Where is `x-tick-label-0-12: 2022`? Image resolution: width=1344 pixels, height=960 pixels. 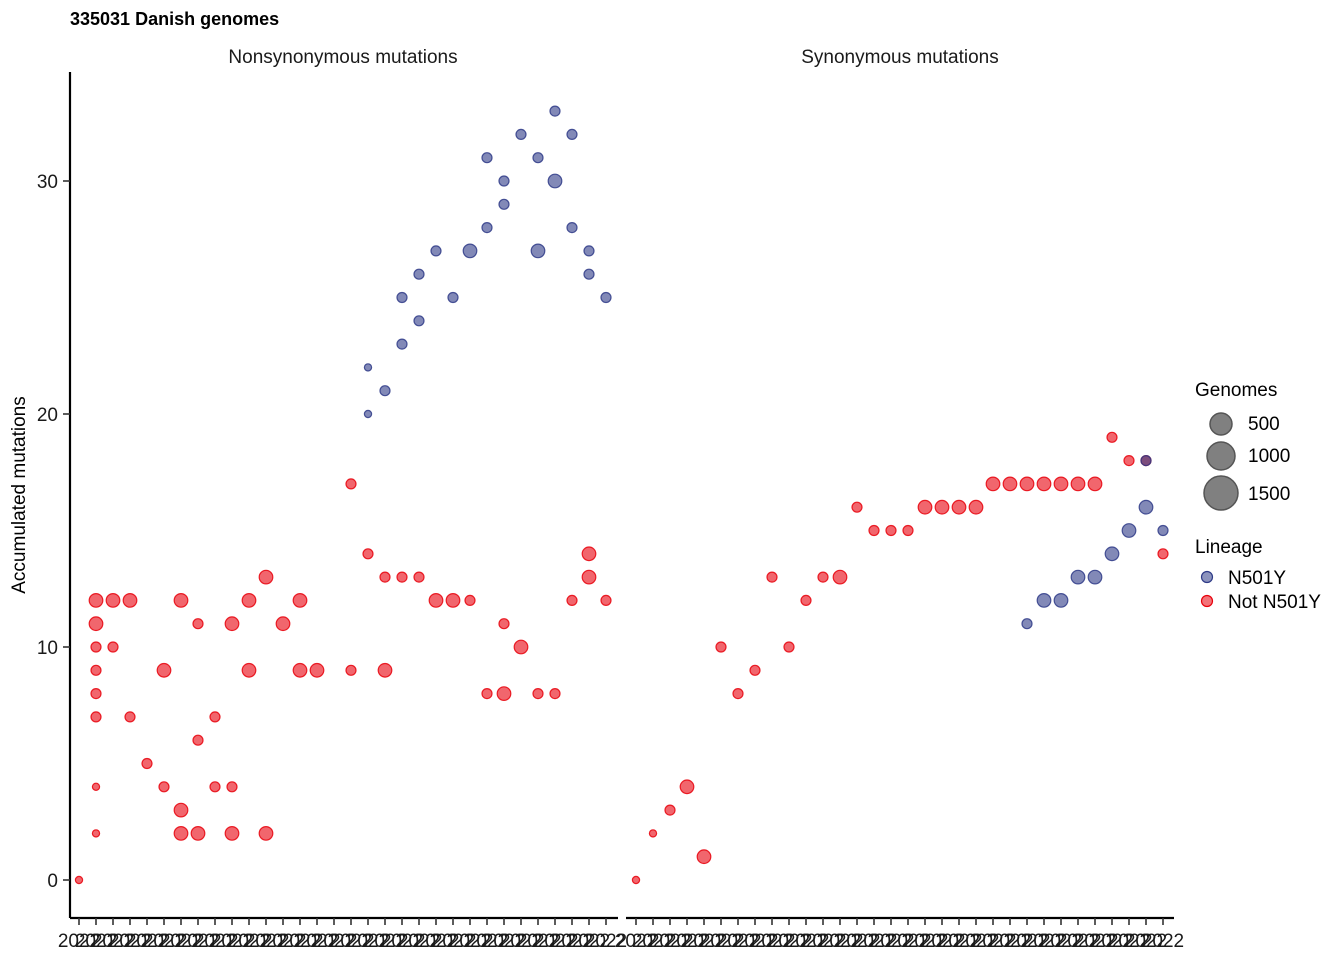
x-tick-label-0-12: 2022 is located at coordinates (283, 941).